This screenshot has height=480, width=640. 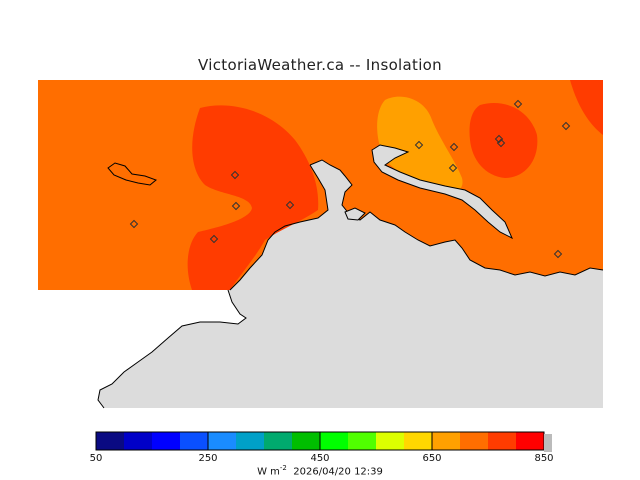 I want to click on map-title: VictoriaWeather.ca -- Insolation, so click(x=320, y=65).